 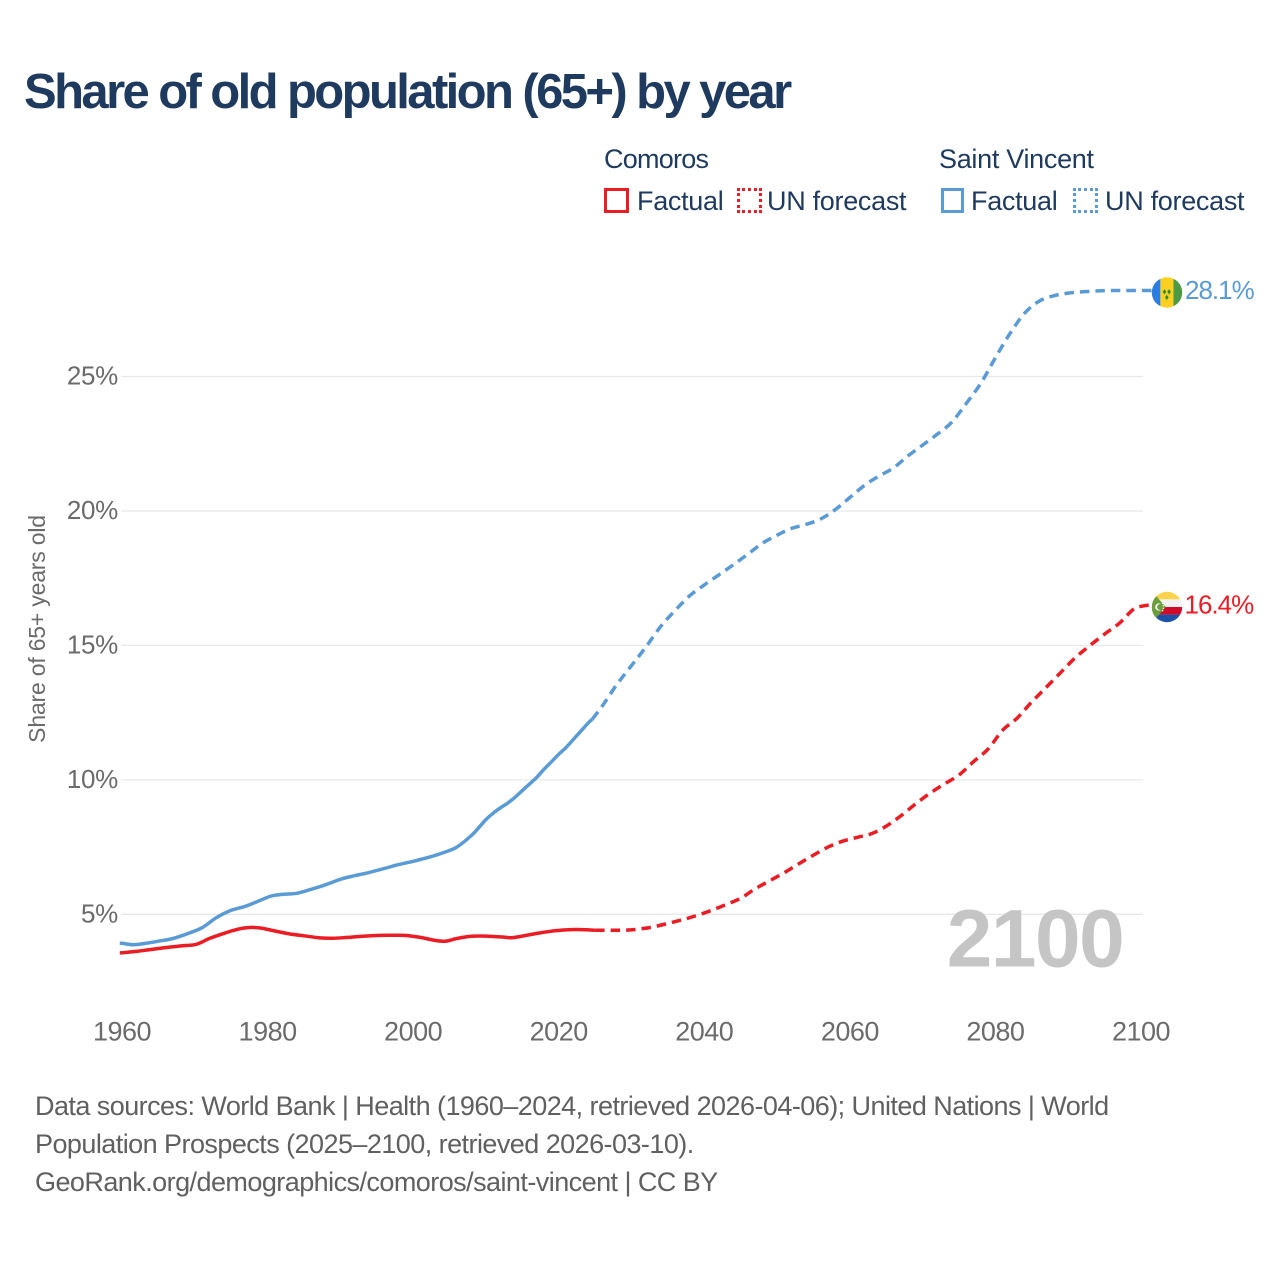 I want to click on svg-text: 28.1%, so click(x=1220, y=290).